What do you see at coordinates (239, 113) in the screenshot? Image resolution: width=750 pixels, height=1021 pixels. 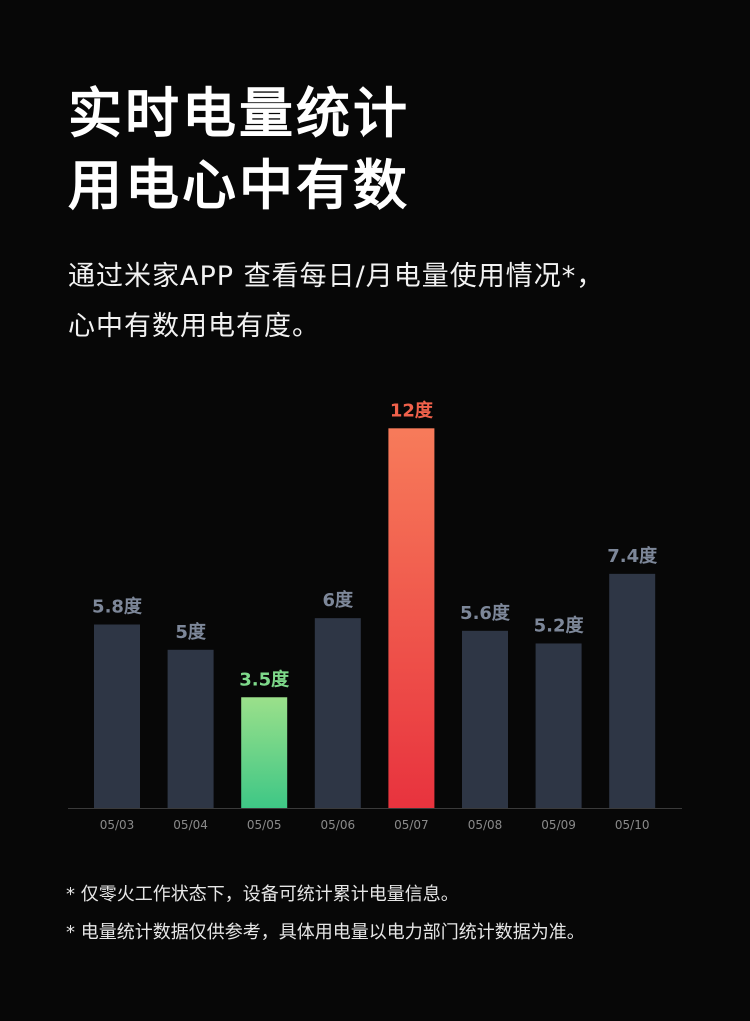 I see `headline-line-1: 实时电量统计` at bounding box center [239, 113].